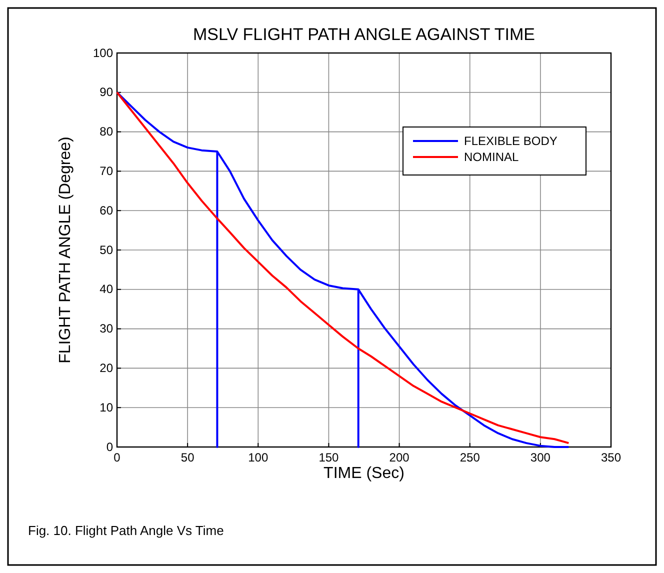 Image resolution: width=664 pixels, height=573 pixels. What do you see at coordinates (107, 368) in the screenshot?
I see `y-tick-label: 20` at bounding box center [107, 368].